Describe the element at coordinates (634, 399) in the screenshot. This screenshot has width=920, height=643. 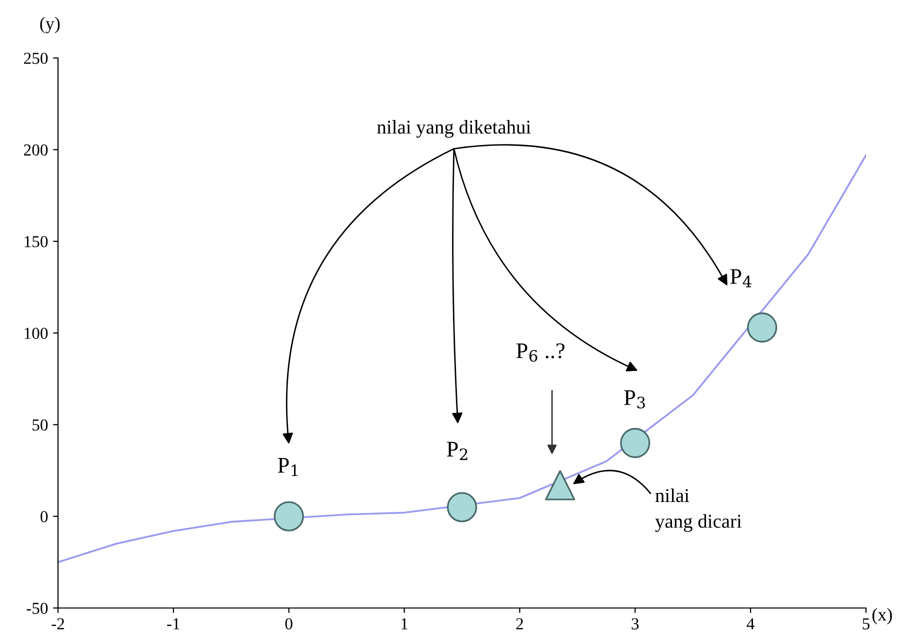
I see `annotation: P$_{3}$` at that location.